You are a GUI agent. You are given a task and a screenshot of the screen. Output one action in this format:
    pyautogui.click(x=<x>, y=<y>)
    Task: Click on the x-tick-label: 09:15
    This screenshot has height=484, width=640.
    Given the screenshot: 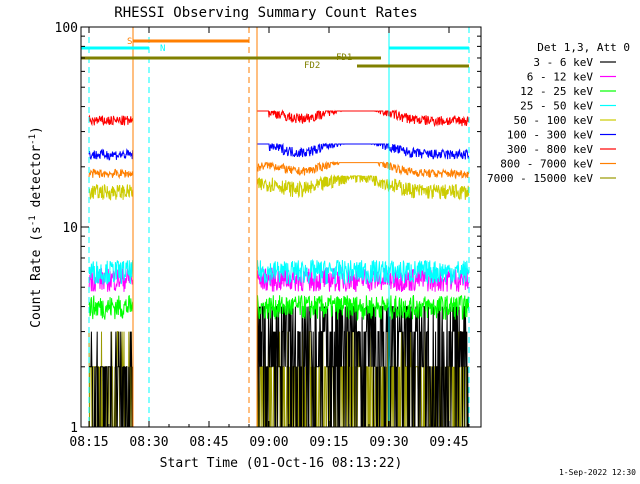 What is the action you would take?
    pyautogui.click(x=328, y=442)
    